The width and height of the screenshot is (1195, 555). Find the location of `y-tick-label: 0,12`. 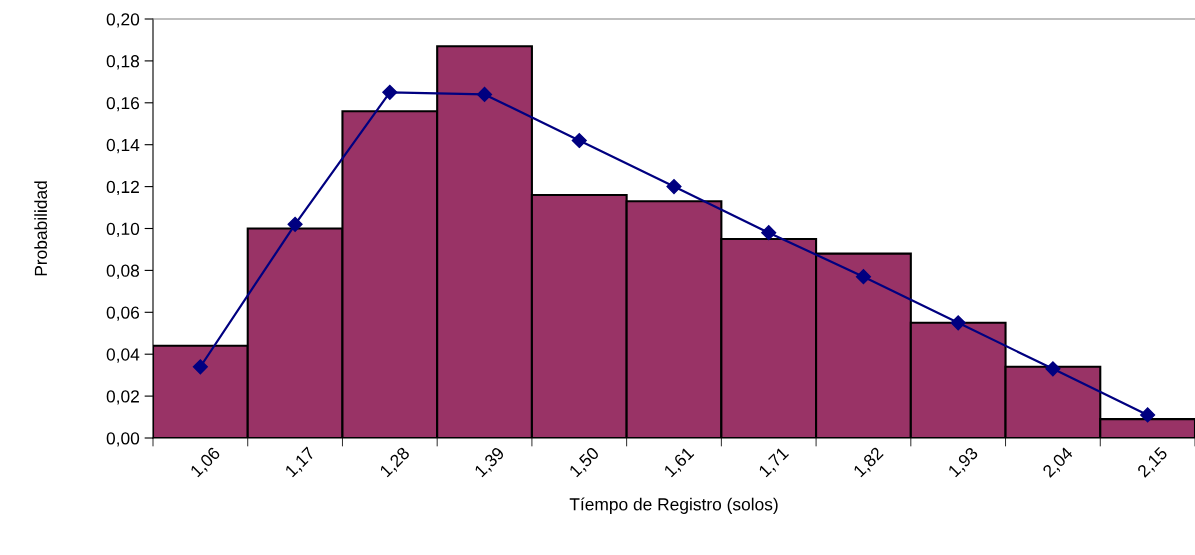

y-tick-label: 0,12 is located at coordinates (122, 188).